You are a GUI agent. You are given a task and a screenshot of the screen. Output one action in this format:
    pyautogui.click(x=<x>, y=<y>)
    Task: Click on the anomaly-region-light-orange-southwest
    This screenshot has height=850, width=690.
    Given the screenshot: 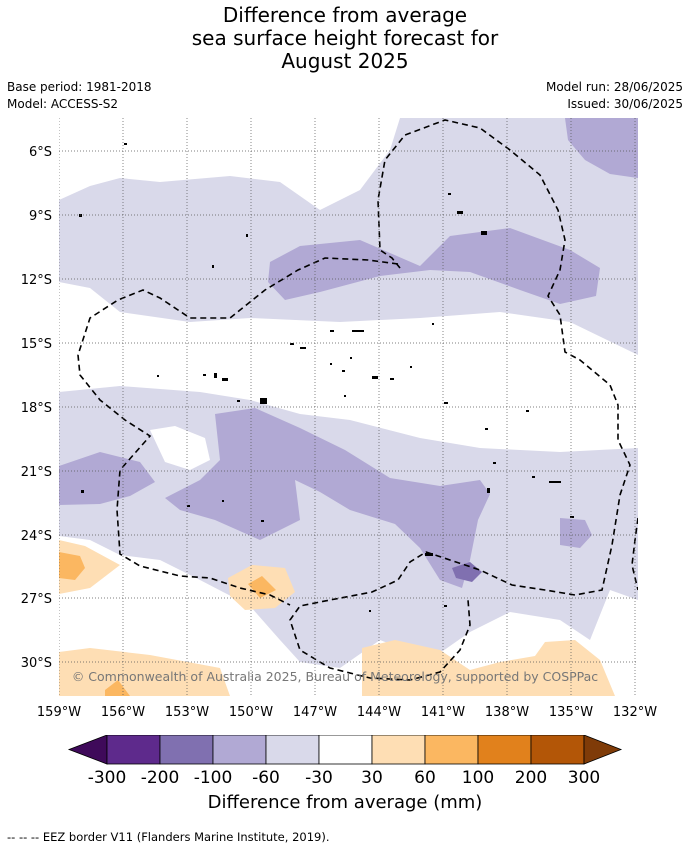 What is the action you would take?
    pyautogui.click(x=144, y=672)
    